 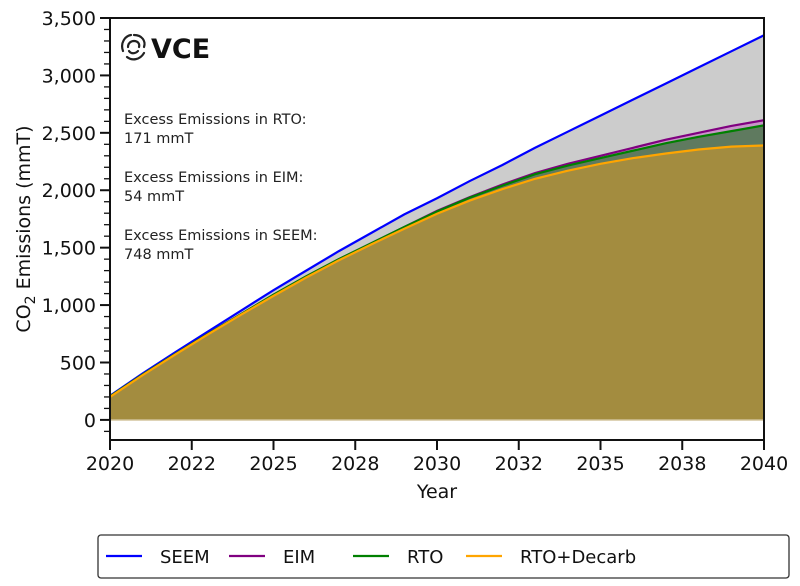 I want to click on y-tick-label: 2,000, so click(x=69, y=191).